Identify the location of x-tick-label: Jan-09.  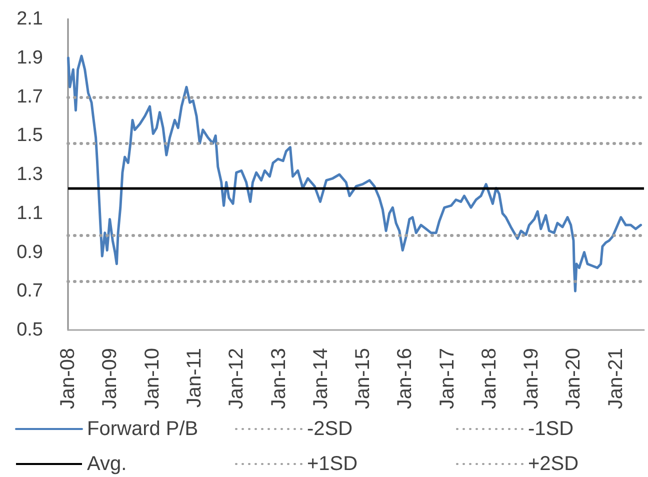
(110, 379).